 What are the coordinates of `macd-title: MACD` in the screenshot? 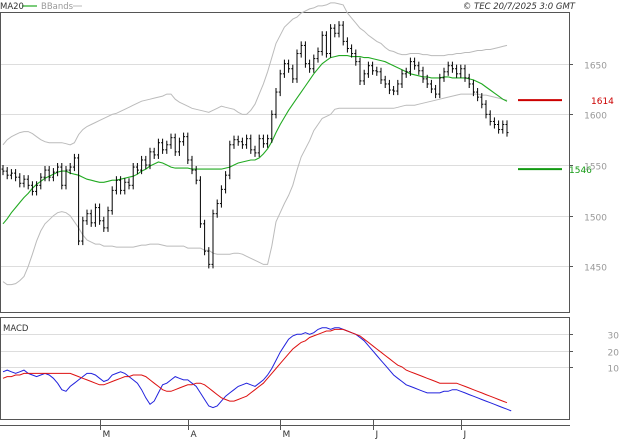 It's located at (16, 329).